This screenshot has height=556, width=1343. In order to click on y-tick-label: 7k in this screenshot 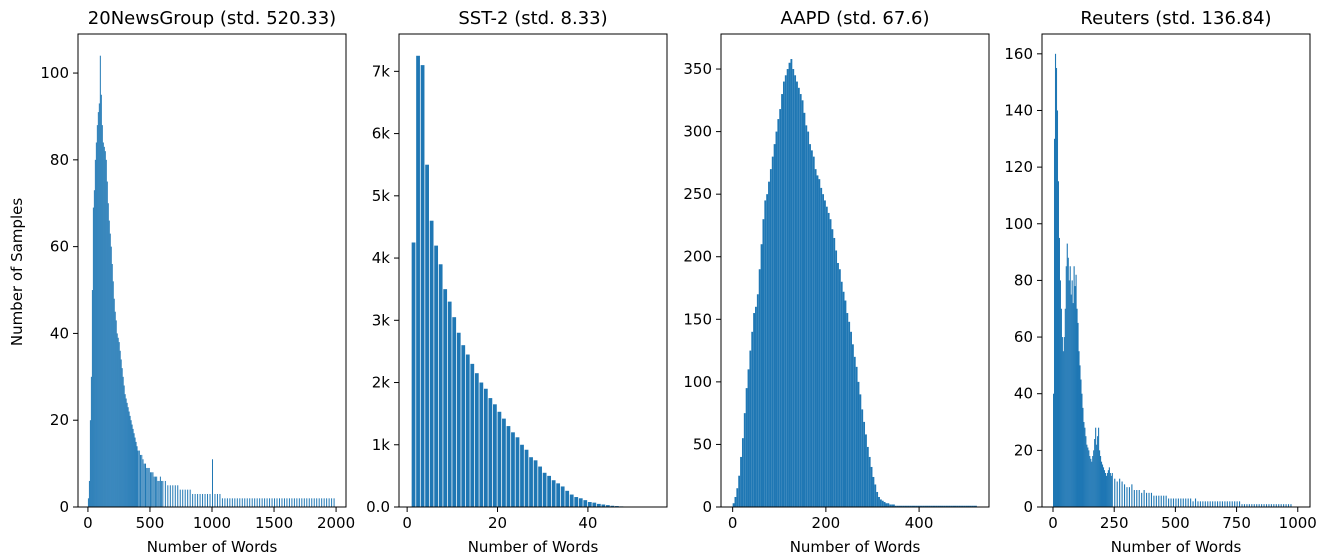, I will do `click(381, 71)`.